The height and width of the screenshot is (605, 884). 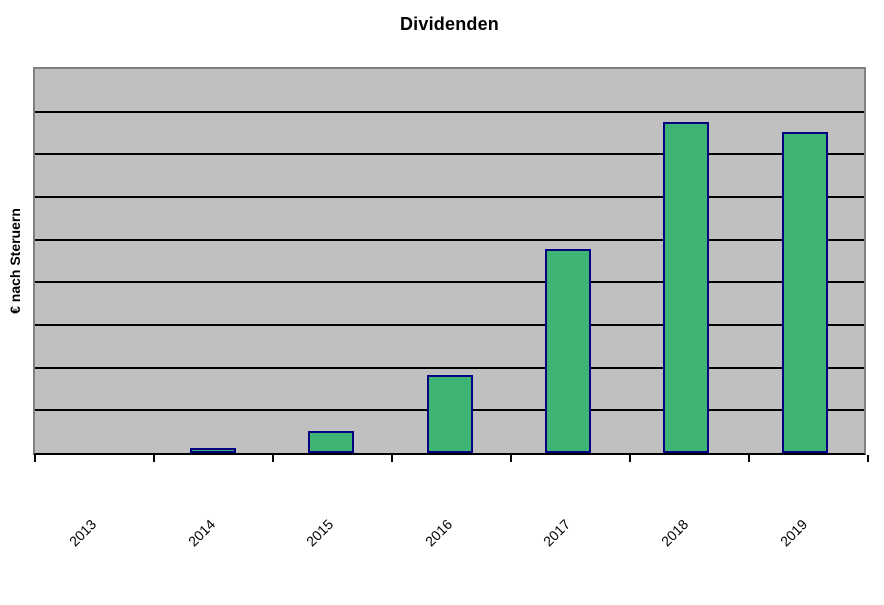 I want to click on bar-2015, so click(x=331, y=442).